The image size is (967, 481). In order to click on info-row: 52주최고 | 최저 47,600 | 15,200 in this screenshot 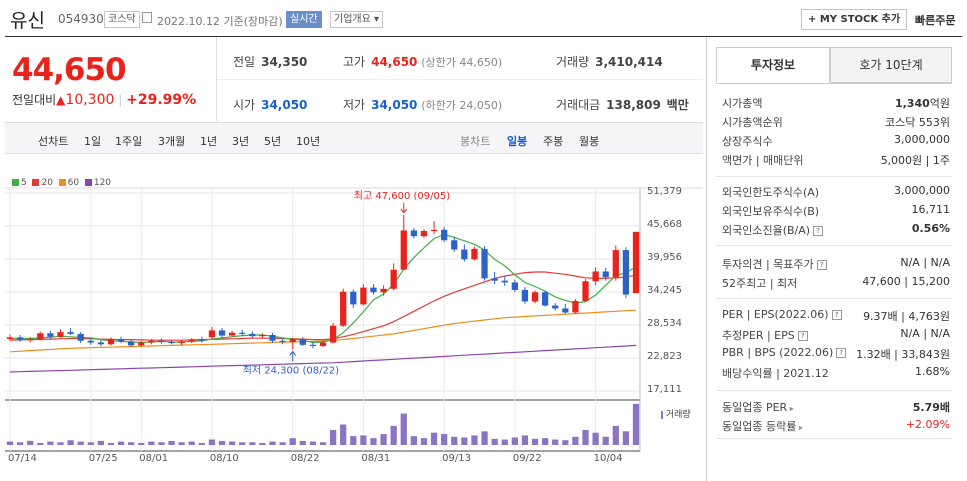, I will do `click(836, 283)`.